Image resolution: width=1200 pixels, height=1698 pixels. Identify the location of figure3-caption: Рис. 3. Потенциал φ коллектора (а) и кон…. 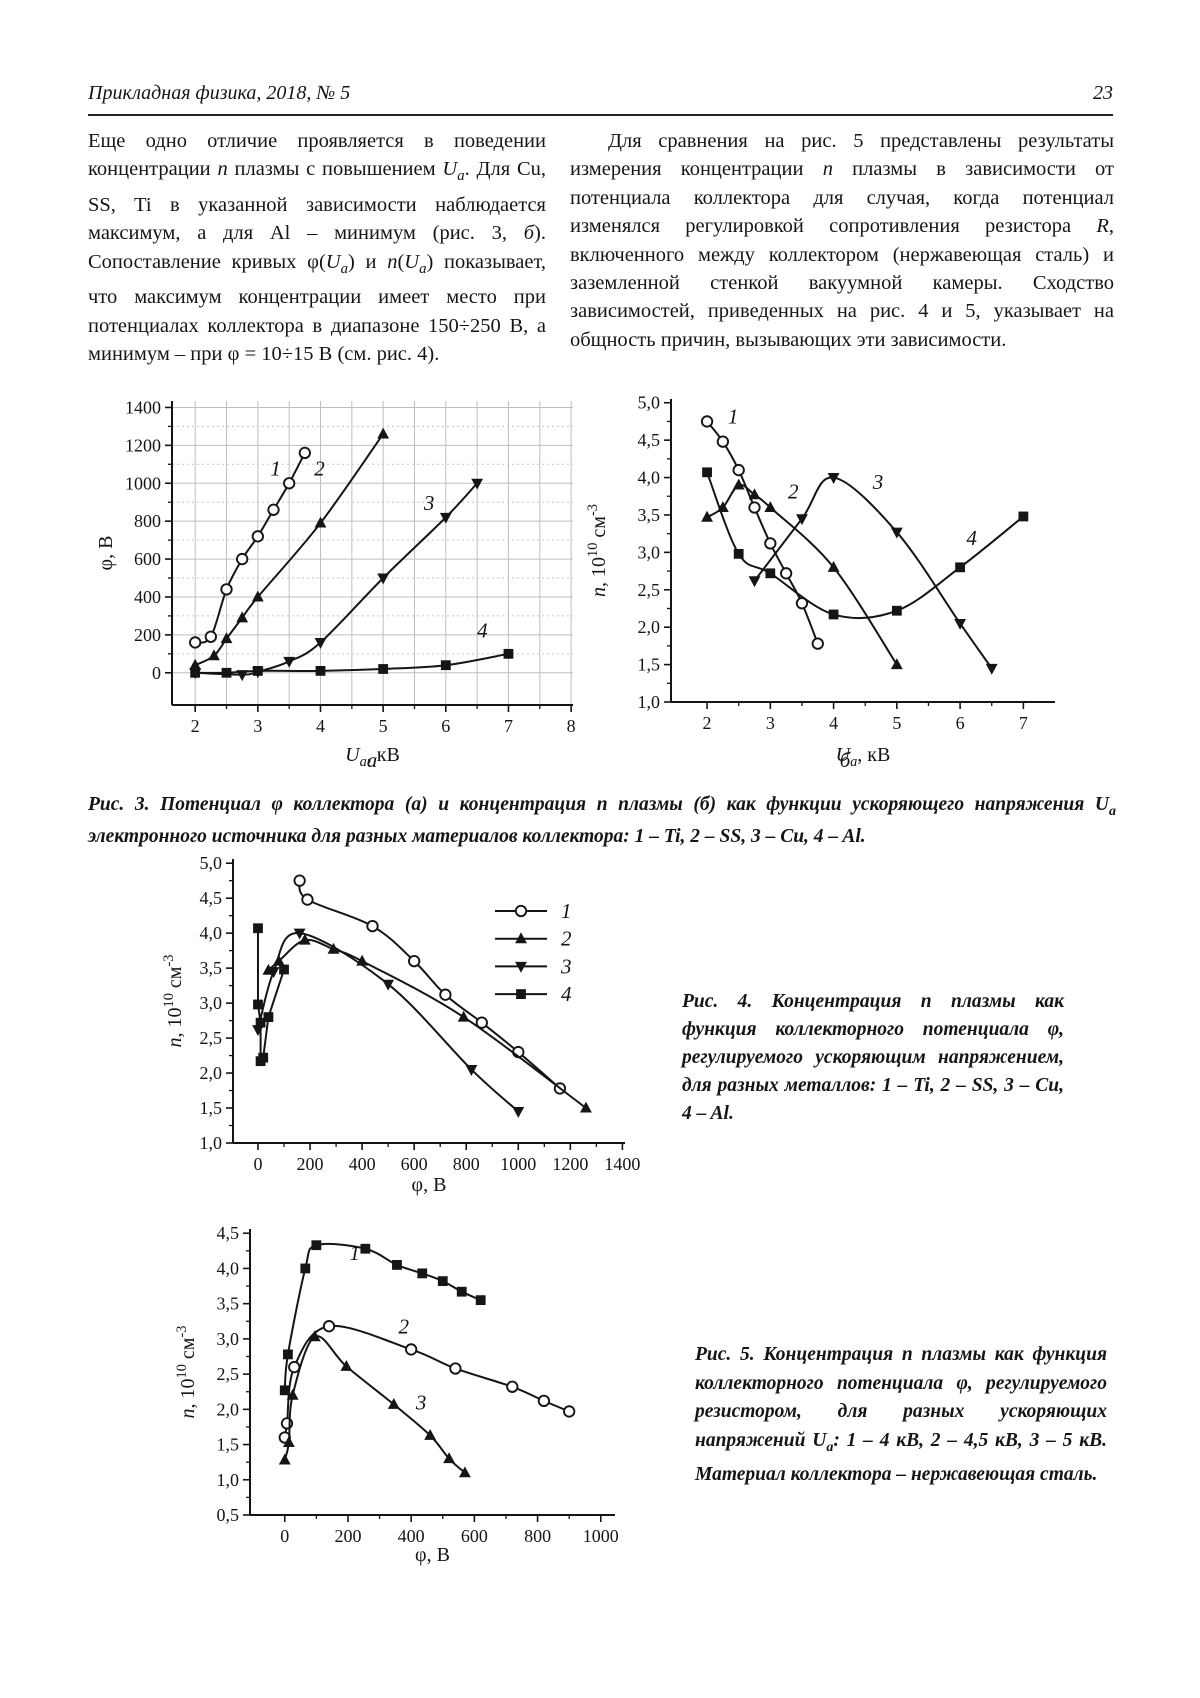
(602, 821).